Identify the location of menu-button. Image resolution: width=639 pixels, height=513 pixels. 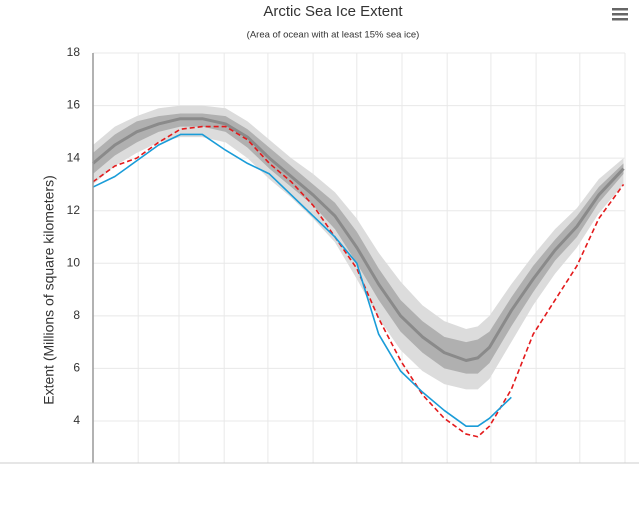
(620, 14).